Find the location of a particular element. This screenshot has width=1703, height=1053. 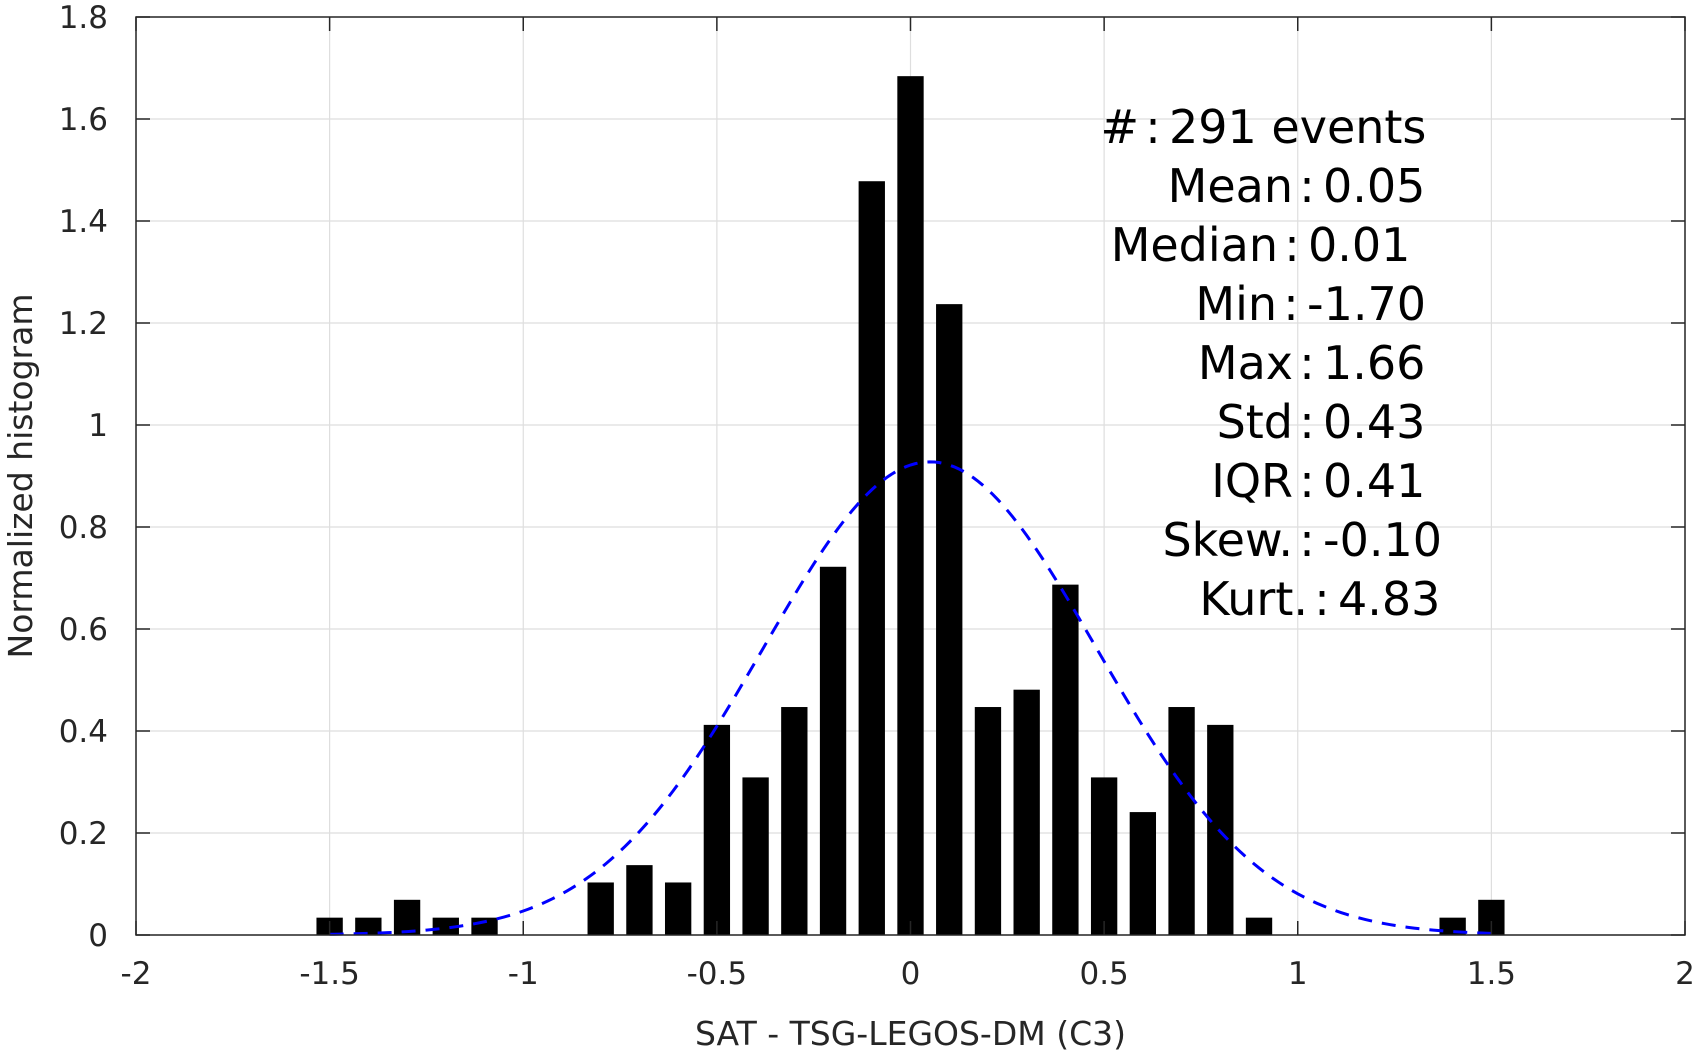

y-tick-label: 1.2 is located at coordinates (83, 324).